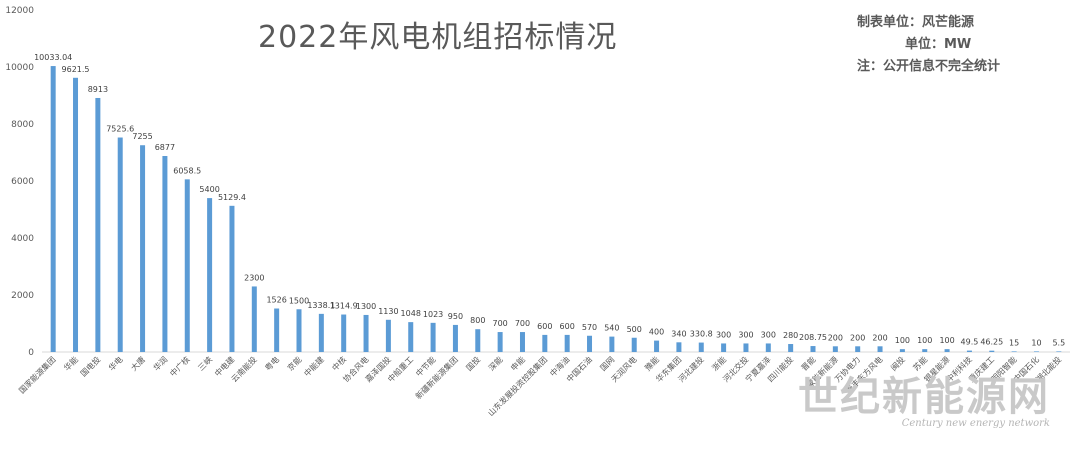 This screenshot has height=451, width=1080. Describe the element at coordinates (701, 334) in the screenshot. I see `data-label: 330.8` at that location.